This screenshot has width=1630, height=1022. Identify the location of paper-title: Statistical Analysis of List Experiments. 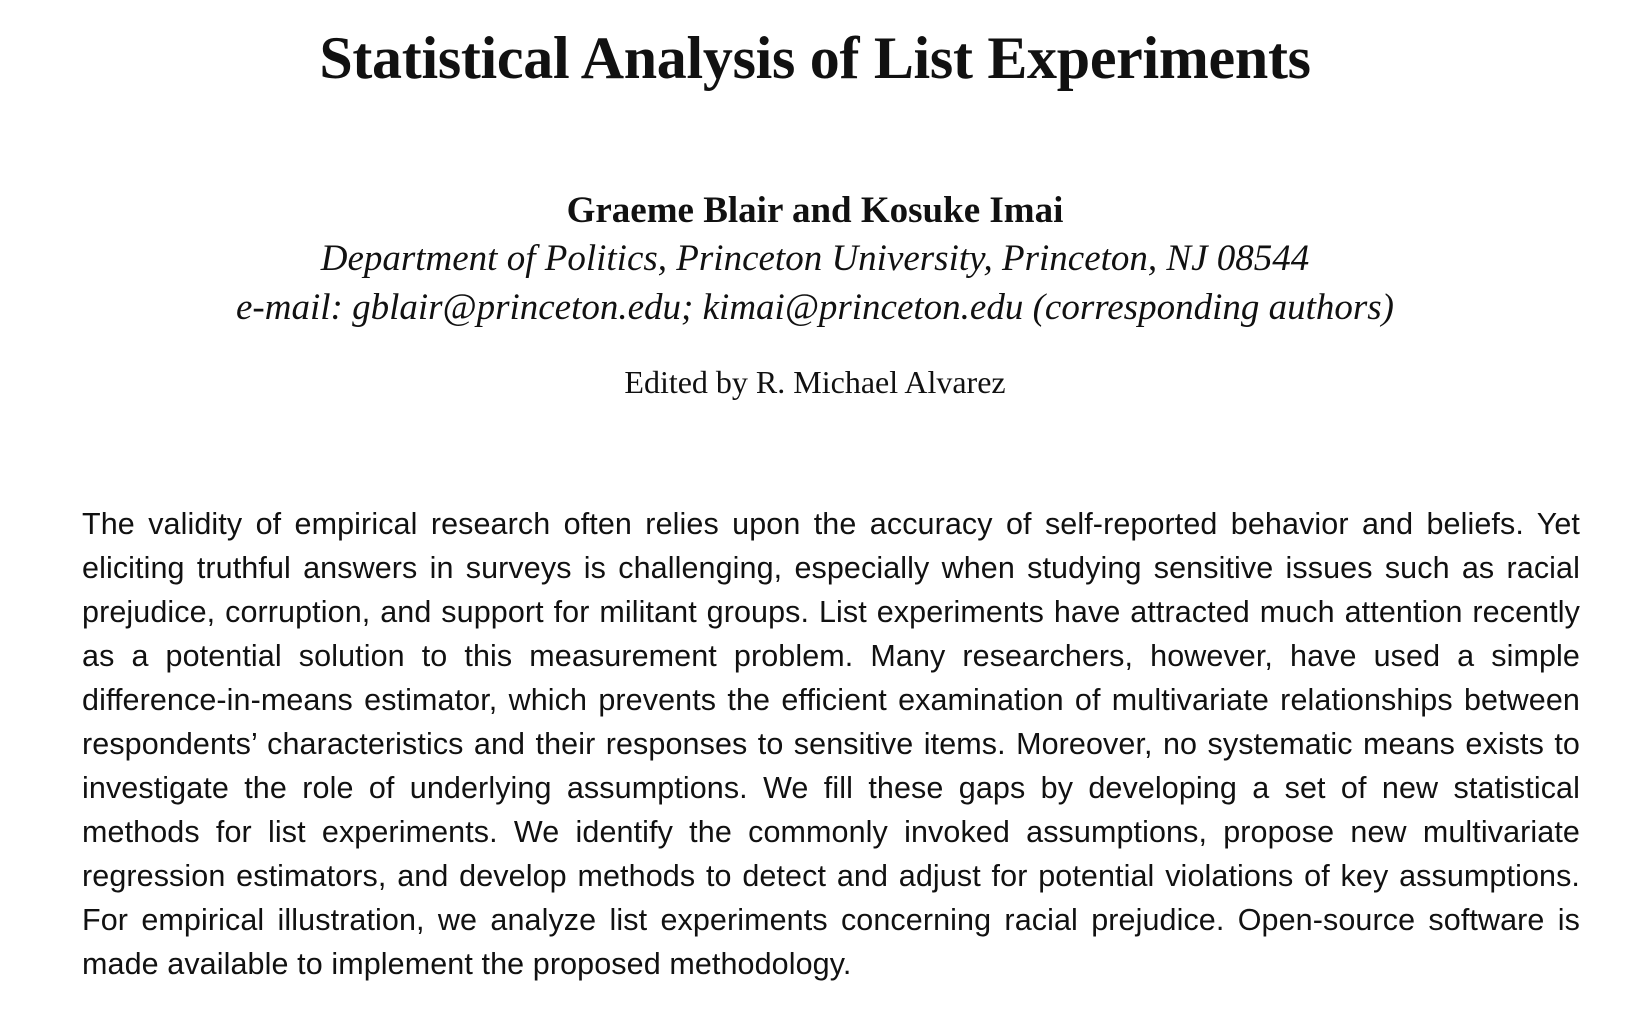
(815, 58).